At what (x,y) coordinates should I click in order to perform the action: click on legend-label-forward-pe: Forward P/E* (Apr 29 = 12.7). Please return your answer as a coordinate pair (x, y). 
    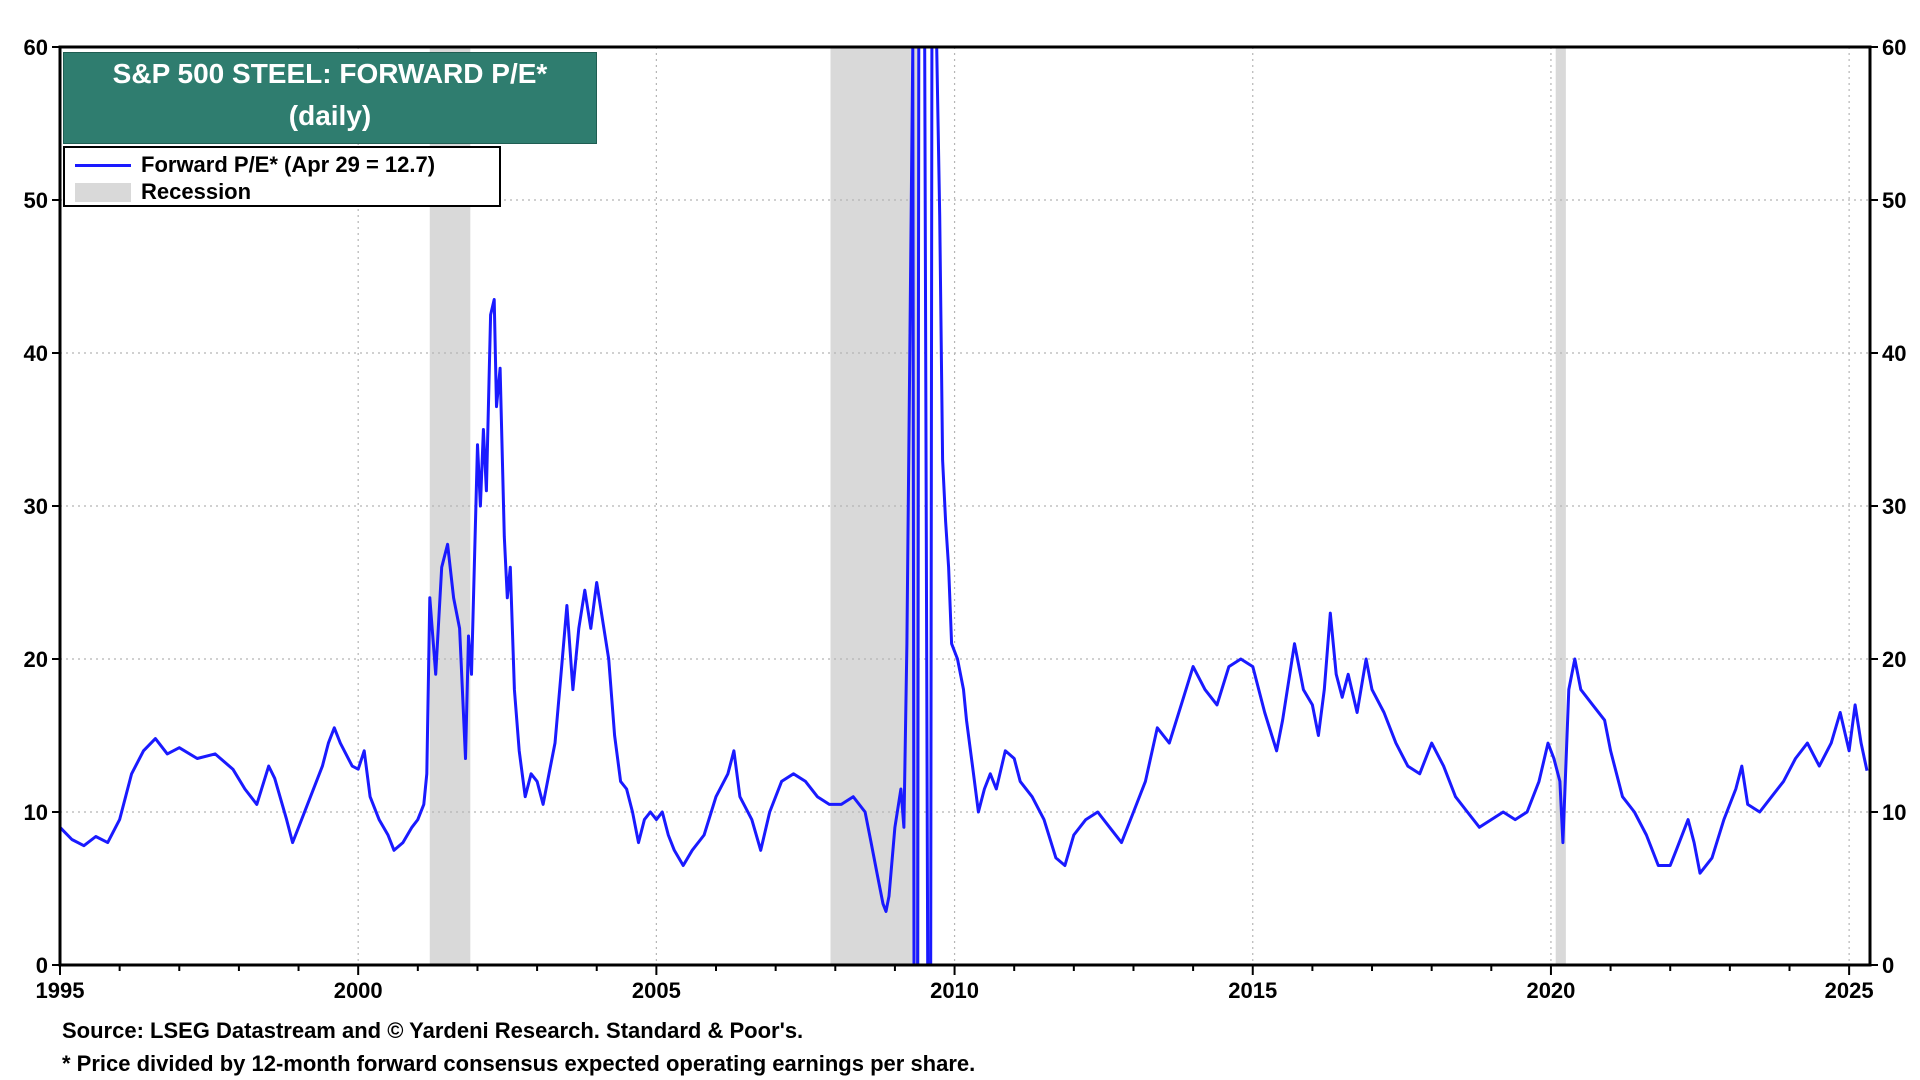
    Looking at the image, I should click on (288, 164).